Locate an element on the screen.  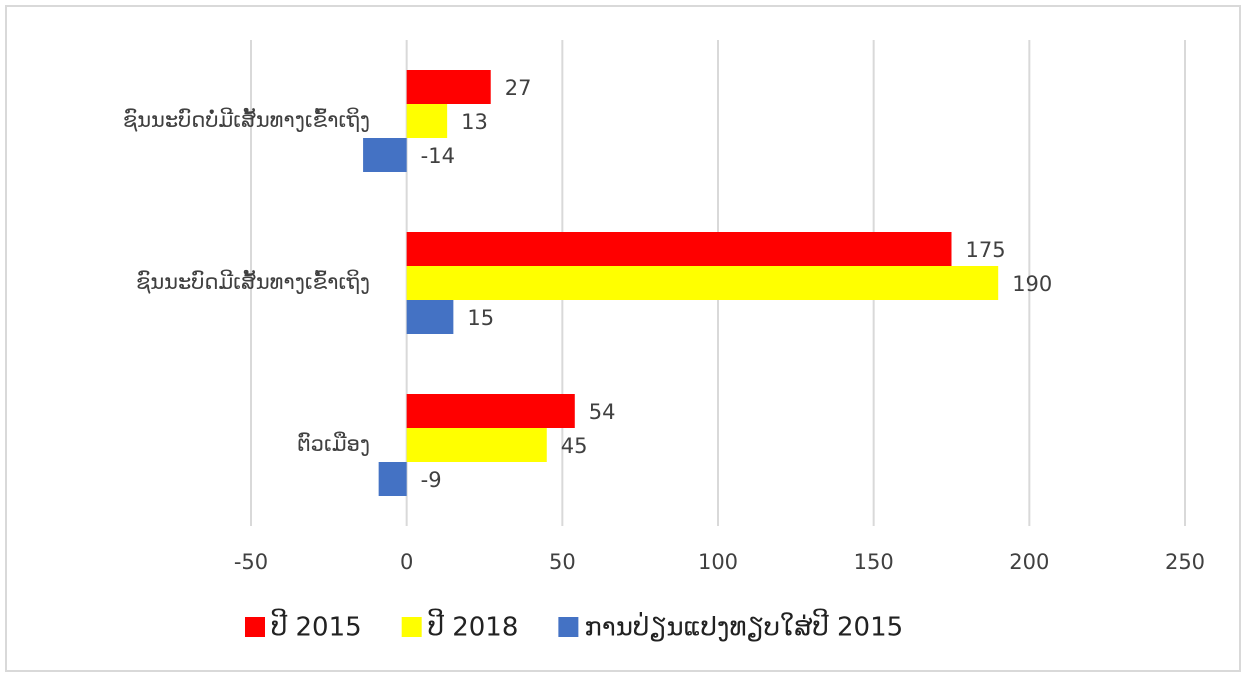
legend-label: ການປ່ຽນແປງທຽບໃສ່ປີ 2015 is located at coordinates (743, 625).